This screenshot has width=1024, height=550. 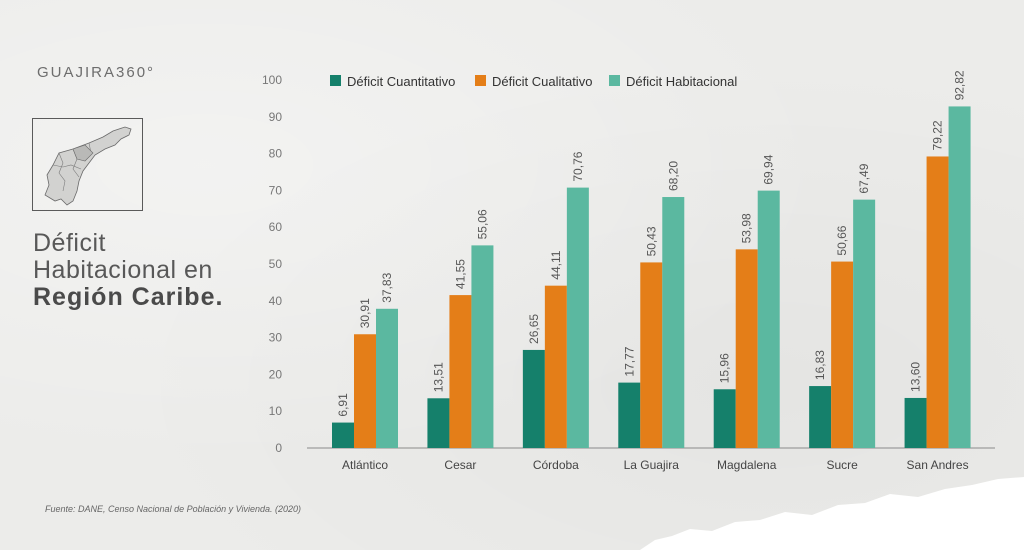 What do you see at coordinates (960, 85) in the screenshot?
I see `data-label: 92,82` at bounding box center [960, 85].